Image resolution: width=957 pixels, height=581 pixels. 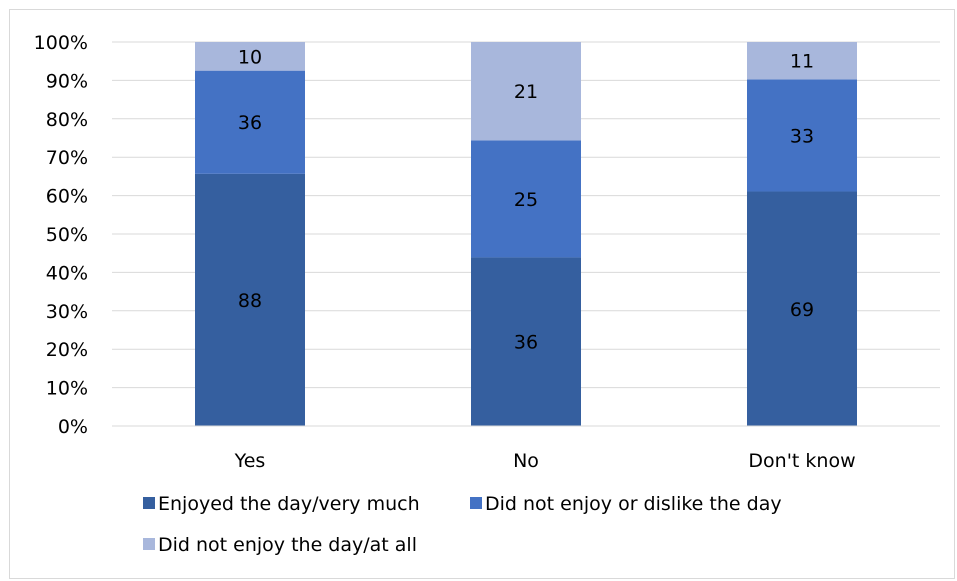 I want to click on x-category-label: No, so click(x=526, y=461).